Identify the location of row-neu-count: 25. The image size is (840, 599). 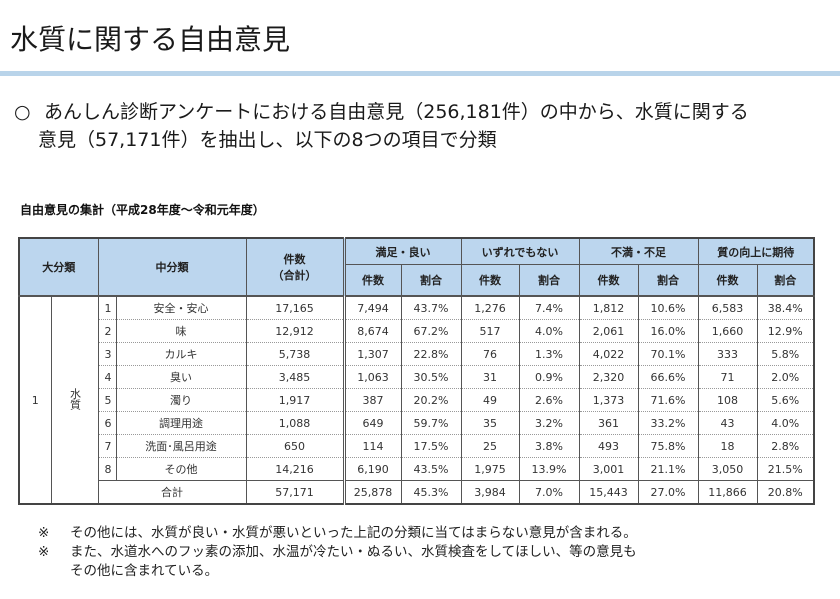
(490, 446).